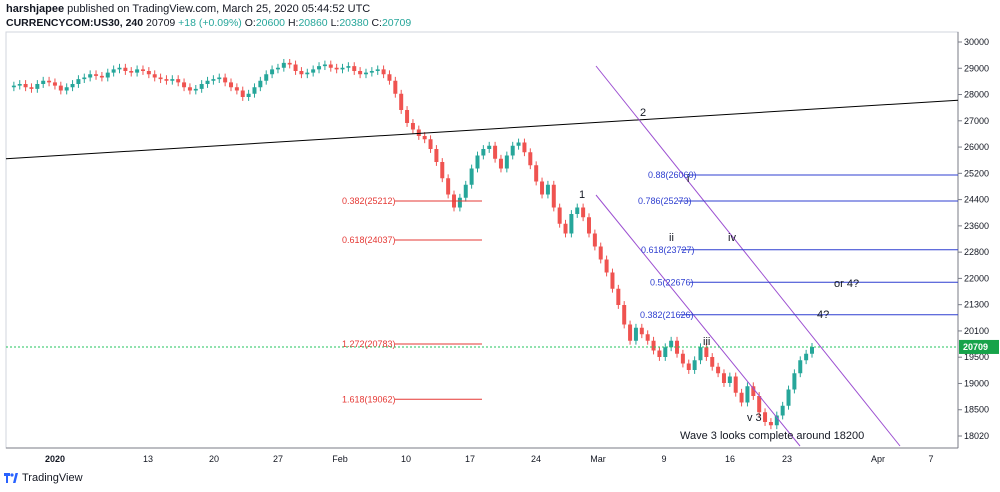 This screenshot has height=492, width=1000. Describe the element at coordinates (210, 23) in the screenshot. I see `price-change: +18 (+0.09%)` at that location.